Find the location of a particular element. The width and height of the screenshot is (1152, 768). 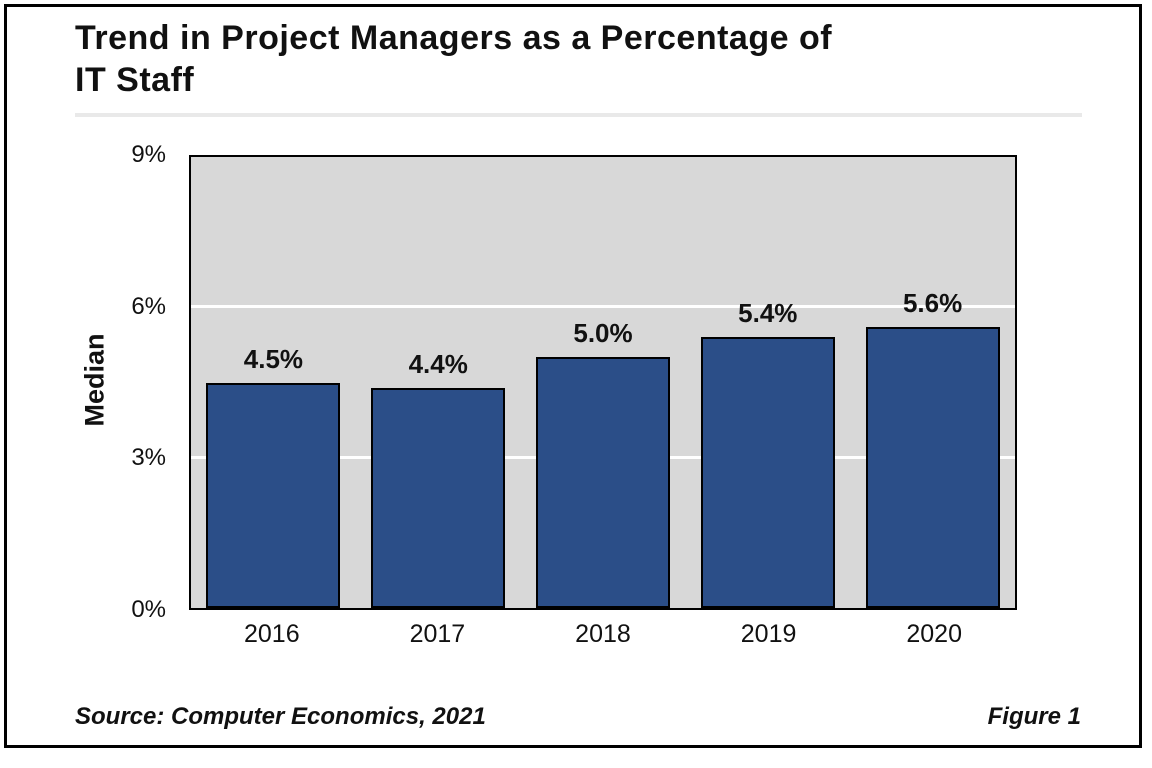

bar-slot: 5.0% is located at coordinates (603, 382).